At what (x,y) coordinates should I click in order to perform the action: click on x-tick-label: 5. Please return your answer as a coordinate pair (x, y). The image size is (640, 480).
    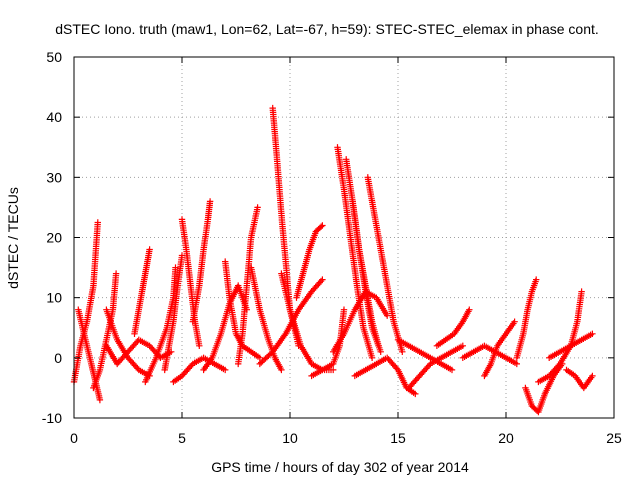
    Looking at the image, I should click on (182, 438).